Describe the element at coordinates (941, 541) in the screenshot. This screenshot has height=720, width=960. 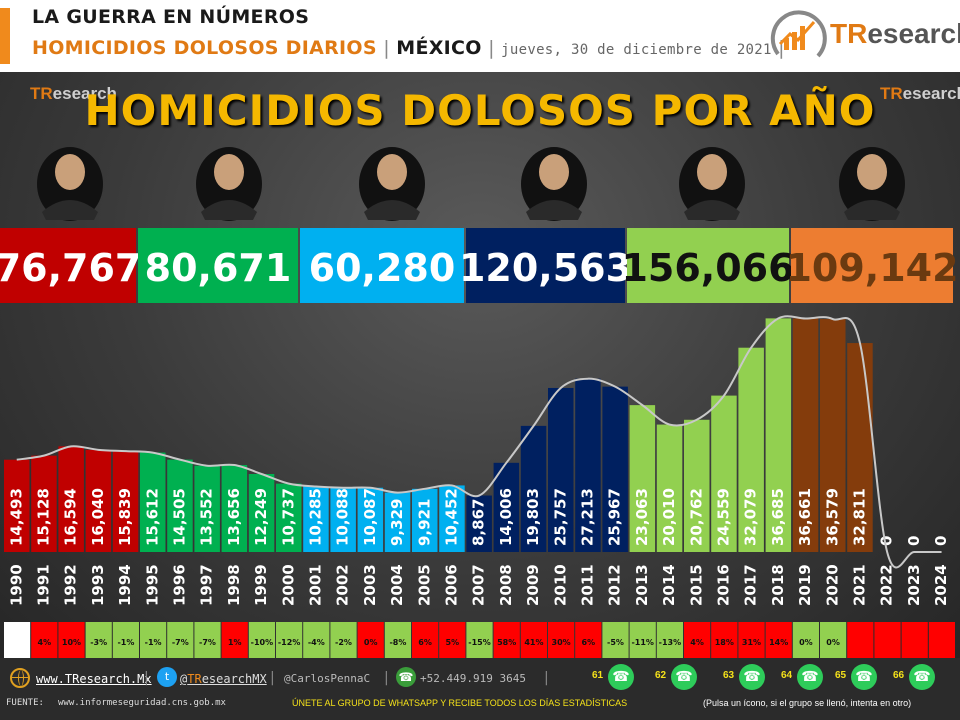
I see `bar-value-label: 0` at that location.